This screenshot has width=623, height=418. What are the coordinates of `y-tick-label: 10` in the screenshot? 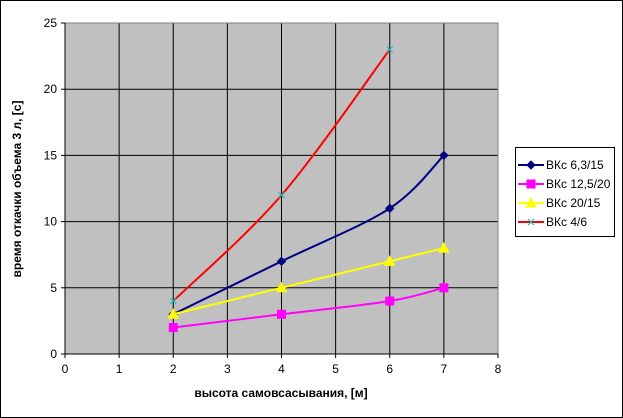 It's located at (51, 222).